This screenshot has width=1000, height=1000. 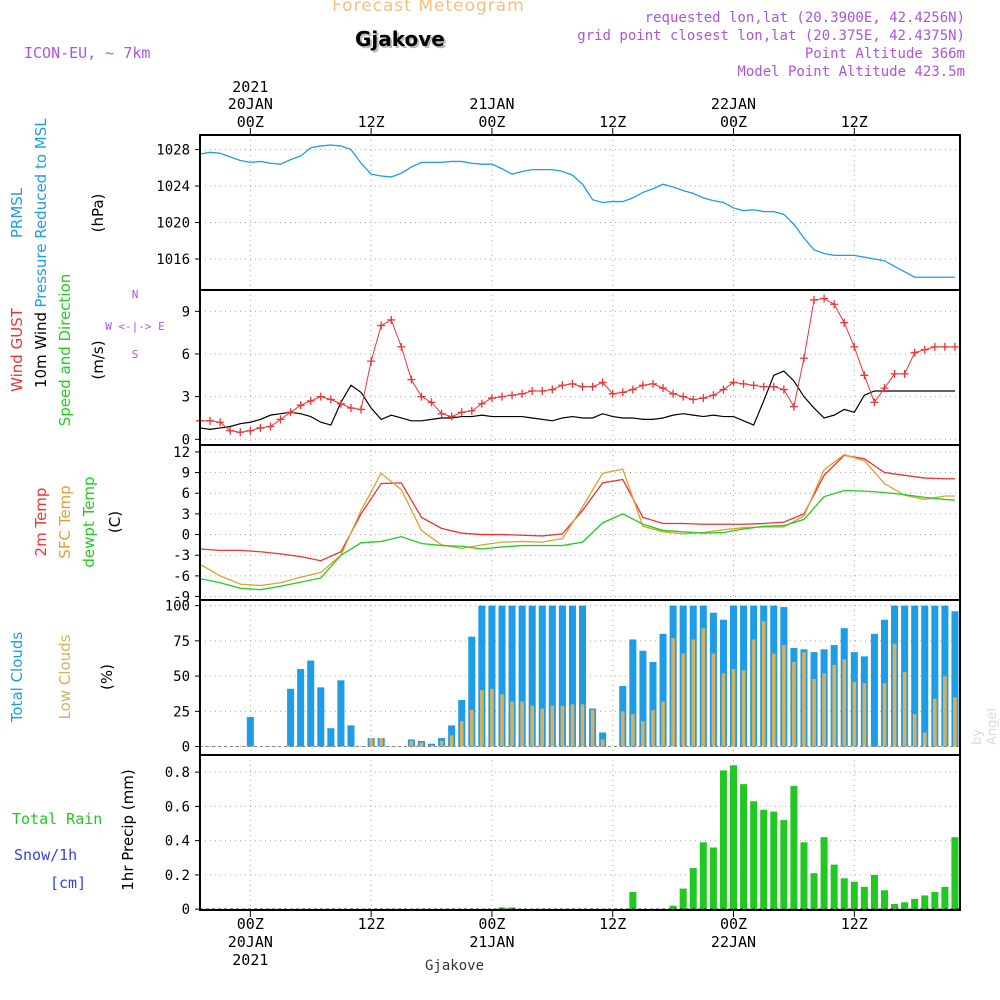 What do you see at coordinates (612, 924) in the screenshot?
I see `bottom-time-label: 12Z` at bounding box center [612, 924].